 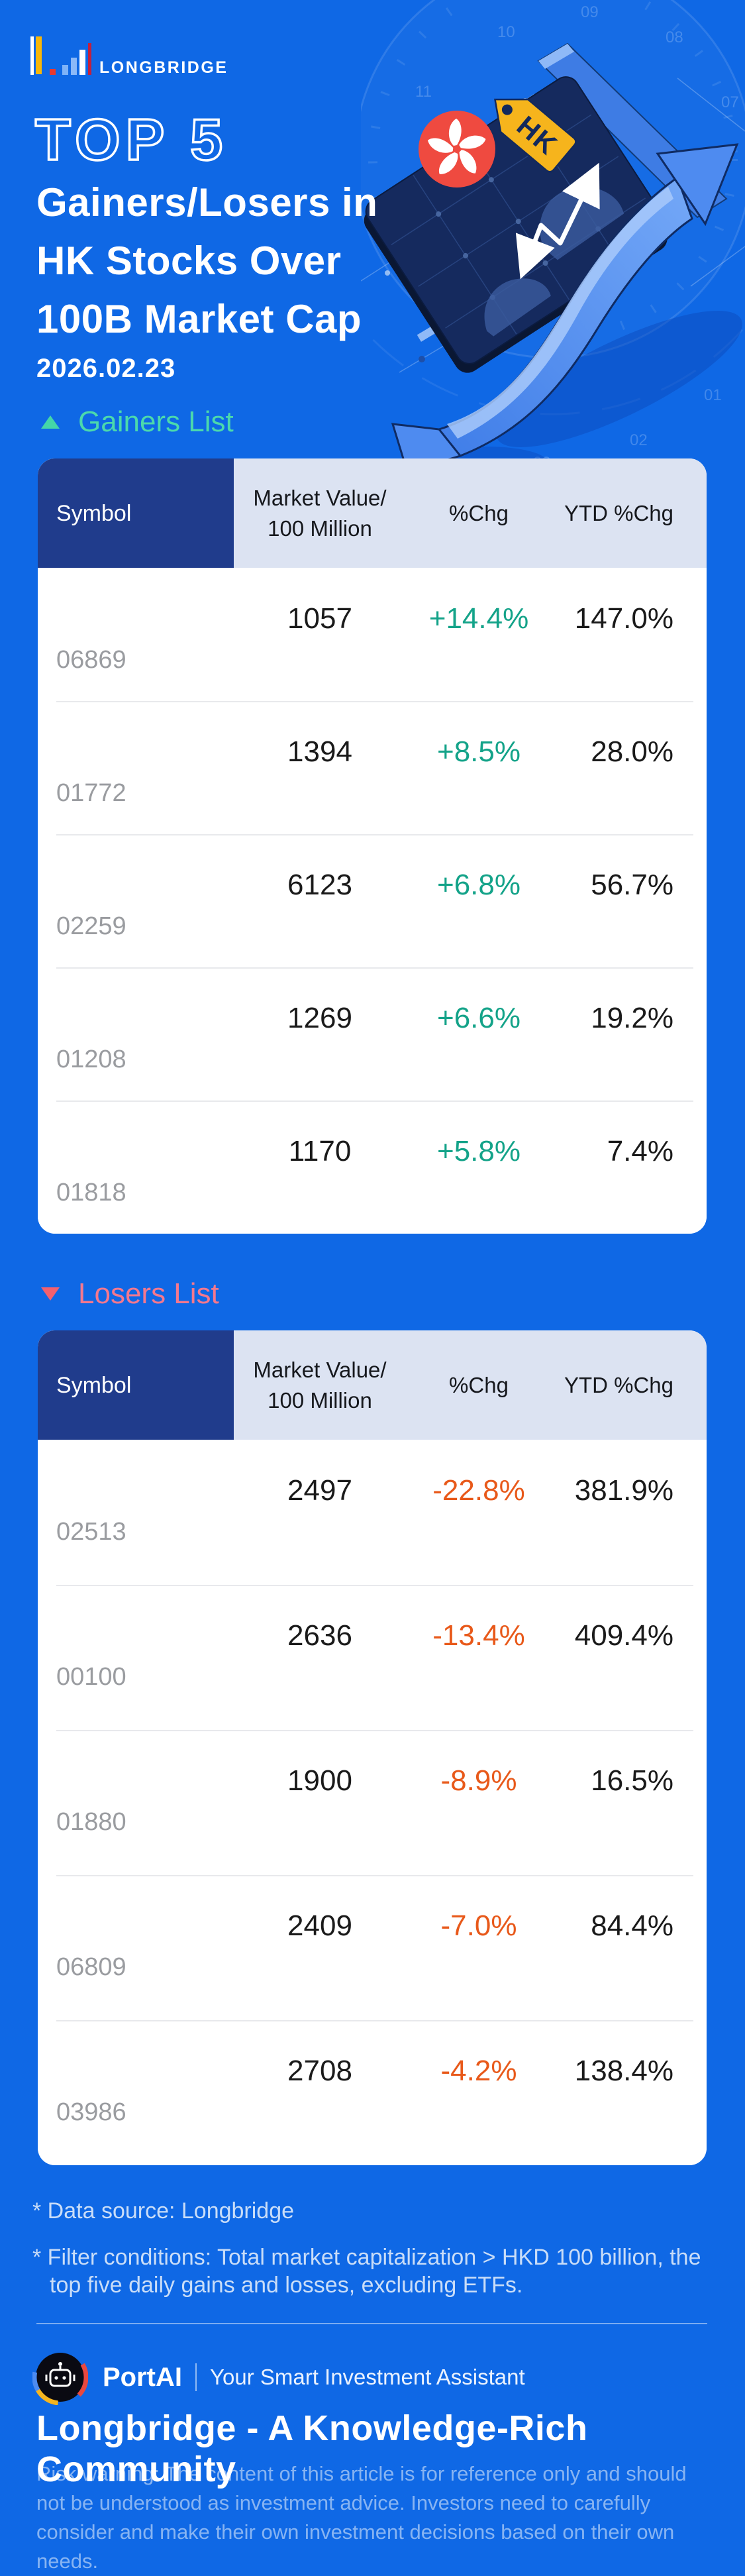 I want to click on page-title-line3: 100B Market Cap, so click(x=199, y=319).